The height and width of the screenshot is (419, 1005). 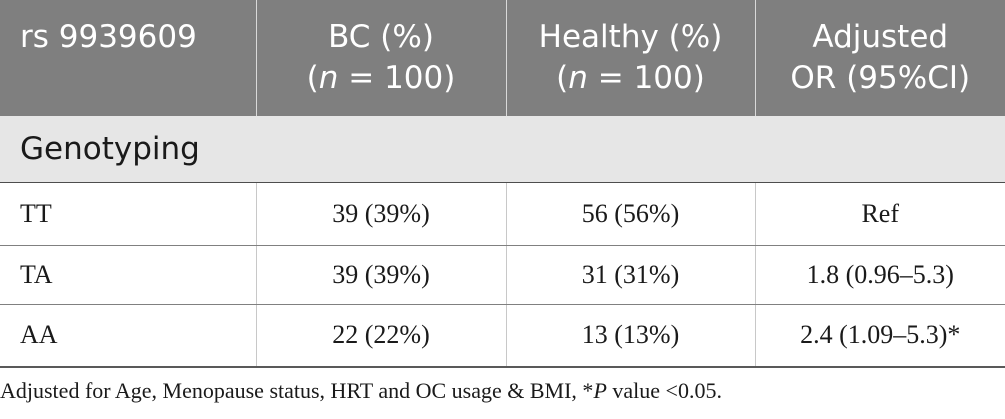 What do you see at coordinates (880, 336) in the screenshot?
I see `cell-or: 2.4 (1.09–5.3)*` at bounding box center [880, 336].